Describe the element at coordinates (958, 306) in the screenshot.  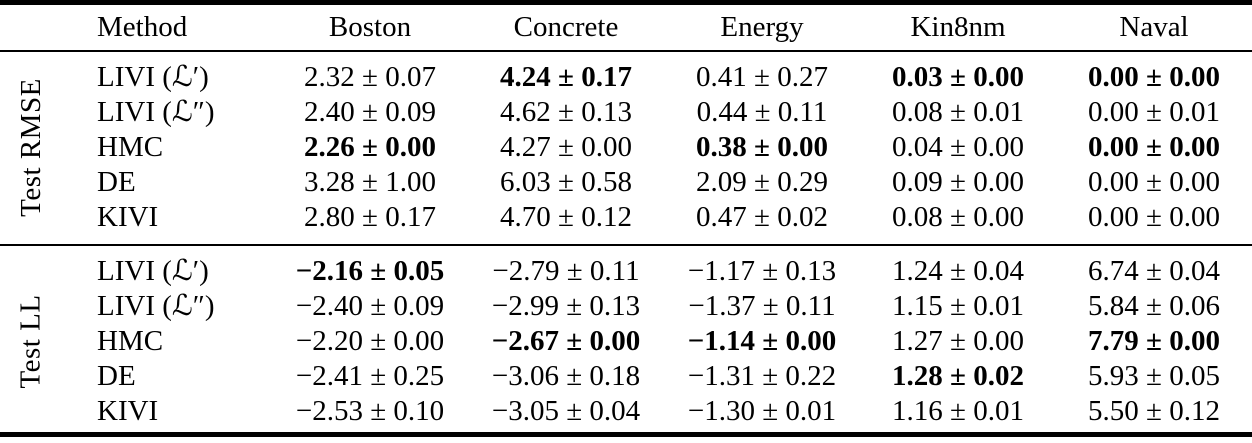
I see `value-cell: 1.15 ± 0.01` at that location.